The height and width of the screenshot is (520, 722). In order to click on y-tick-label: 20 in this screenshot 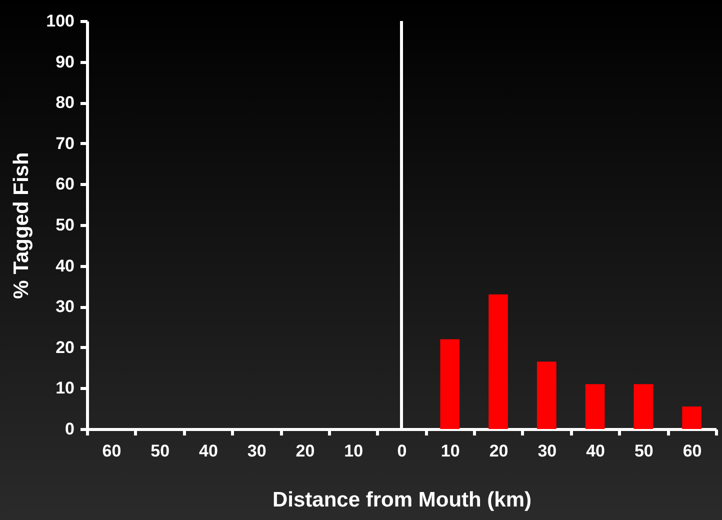, I will do `click(65, 347)`.